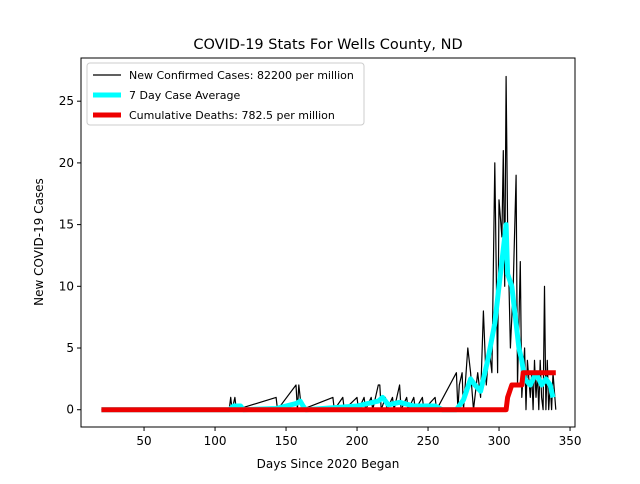  What do you see at coordinates (428, 441) in the screenshot?
I see `x-tick-label: 250` at bounding box center [428, 441].